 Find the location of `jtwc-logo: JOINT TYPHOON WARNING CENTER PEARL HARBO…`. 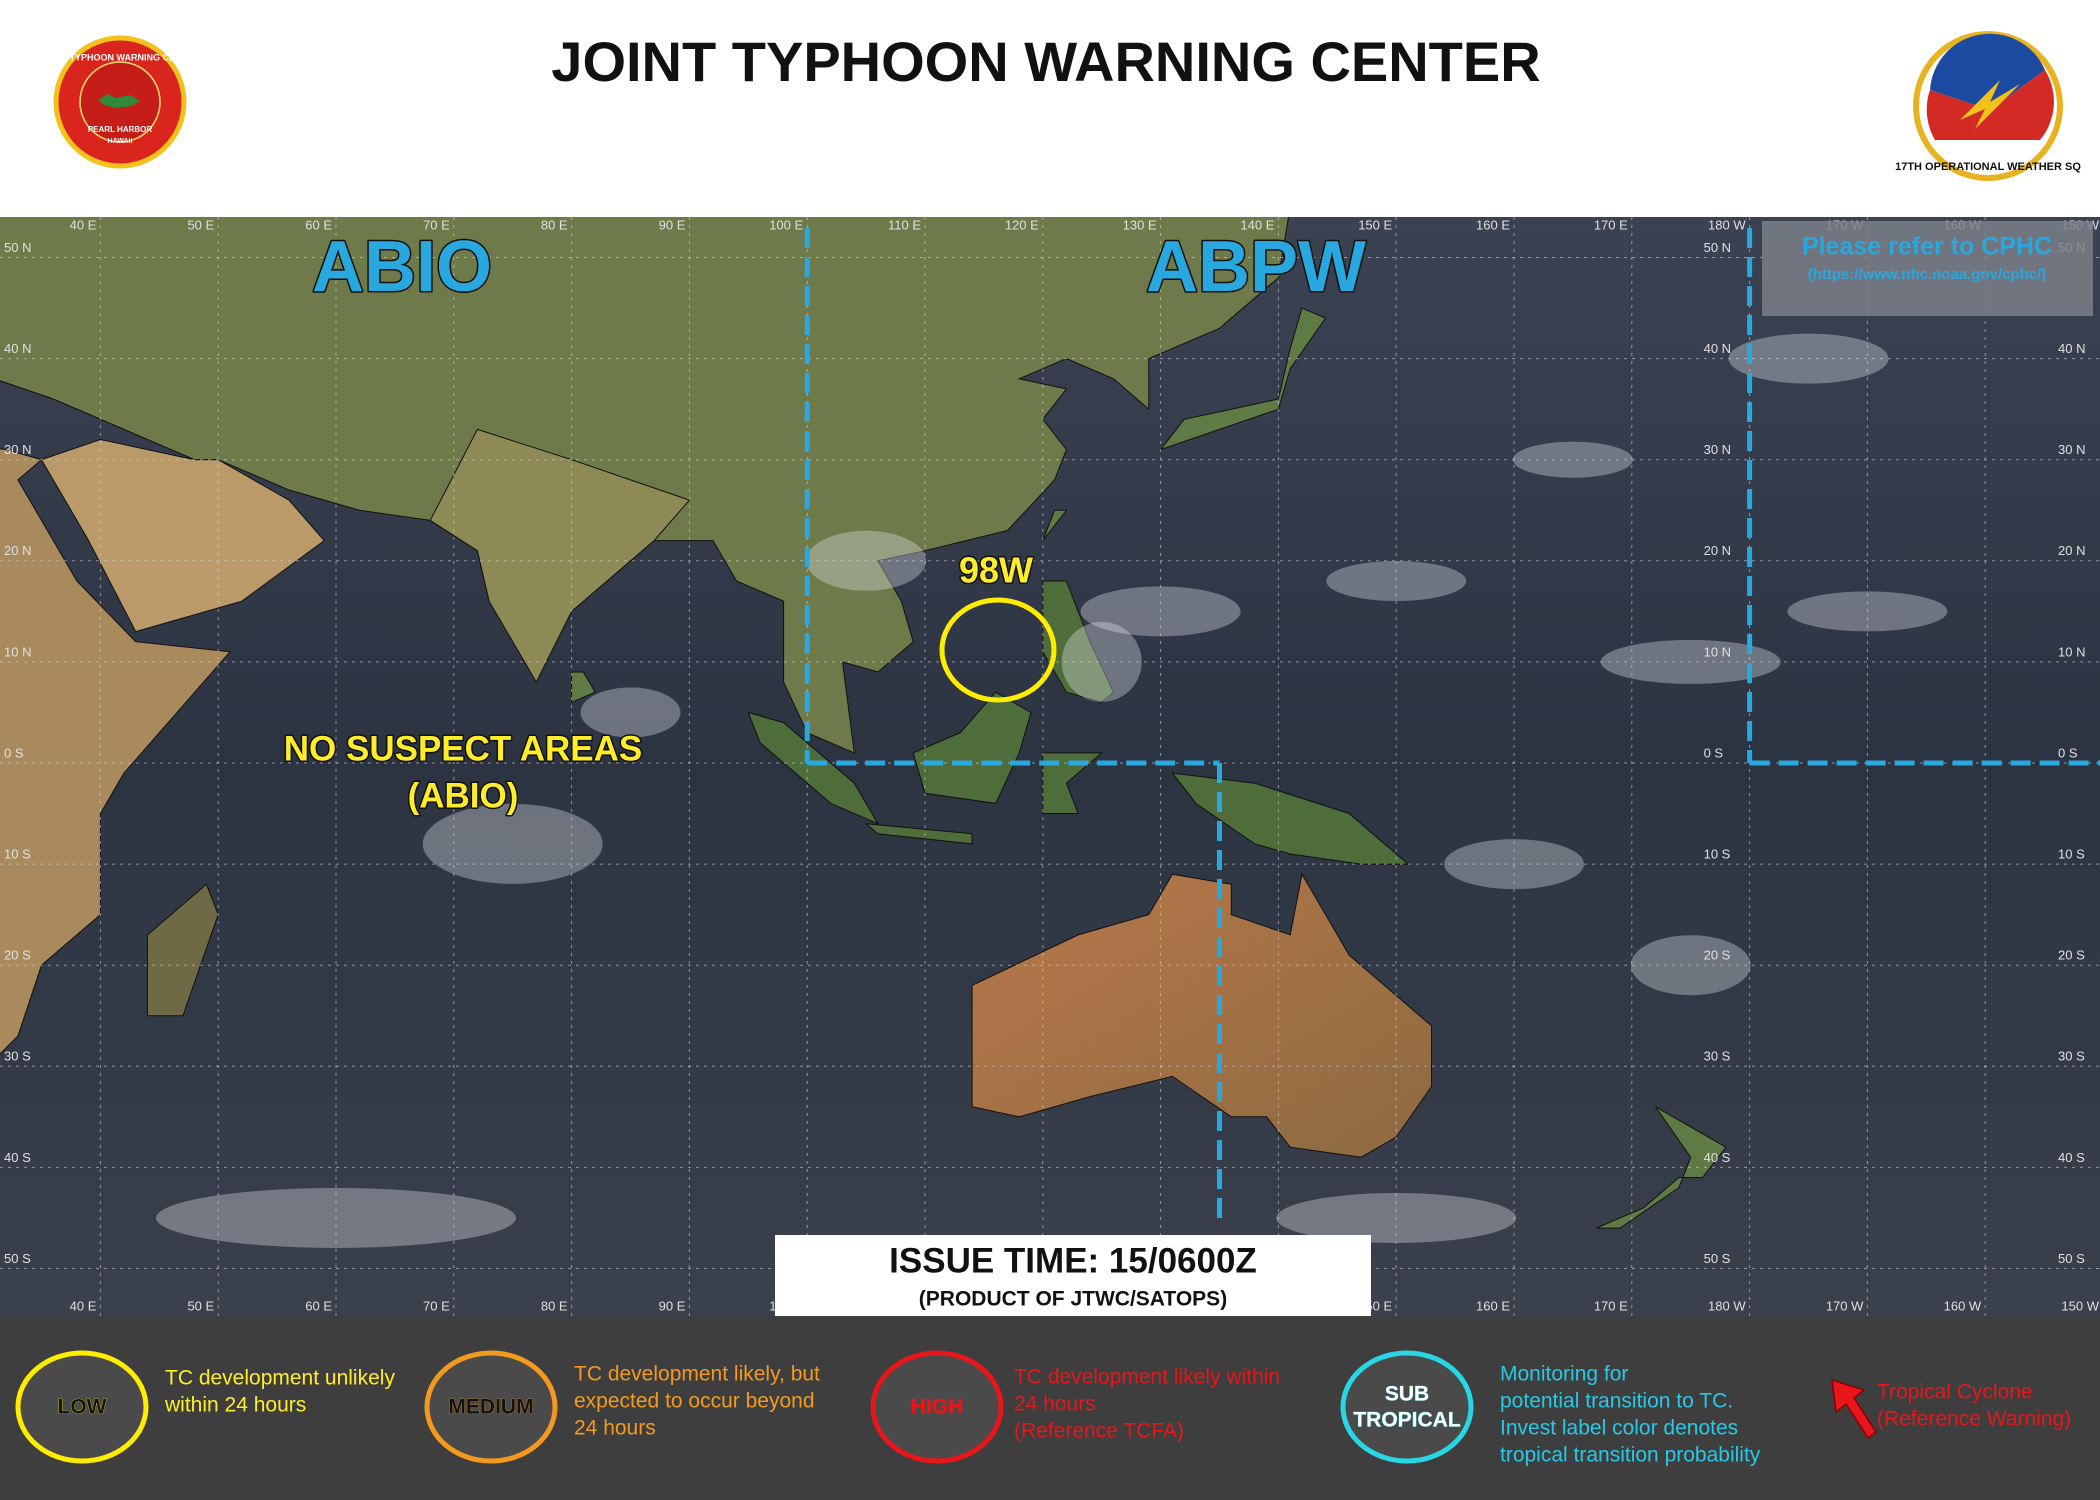

jtwc-logo: JOINT TYPHOON WARNING CENTER PEARL HARBO… is located at coordinates (120, 102).